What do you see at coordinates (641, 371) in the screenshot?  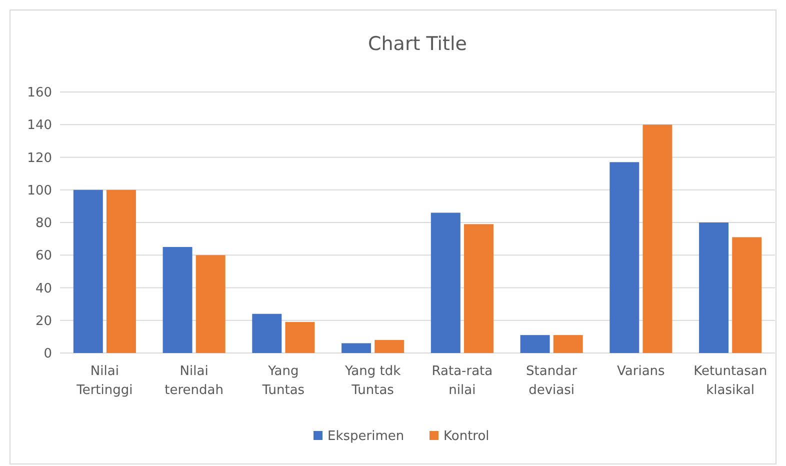 I see `x-tick-label: Varians` at bounding box center [641, 371].